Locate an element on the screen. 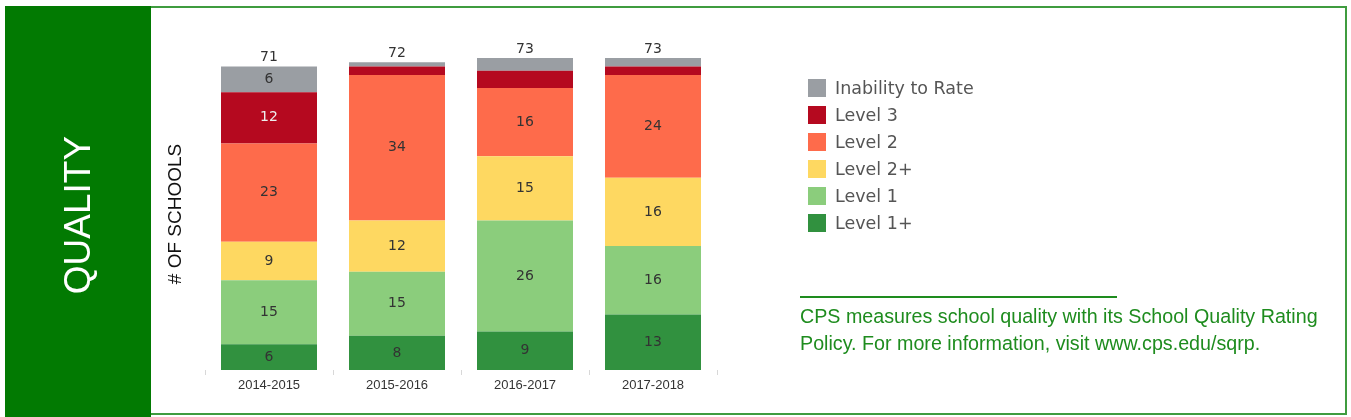  data-label: 24 is located at coordinates (653, 125).